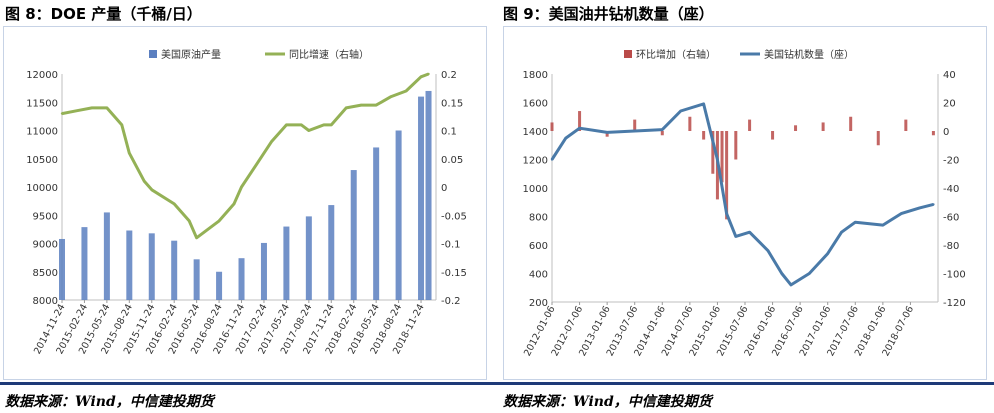 Image resolution: width=994 pixels, height=413 pixels. I want to click on y-right-tick-label: 0.15, so click(452, 103).